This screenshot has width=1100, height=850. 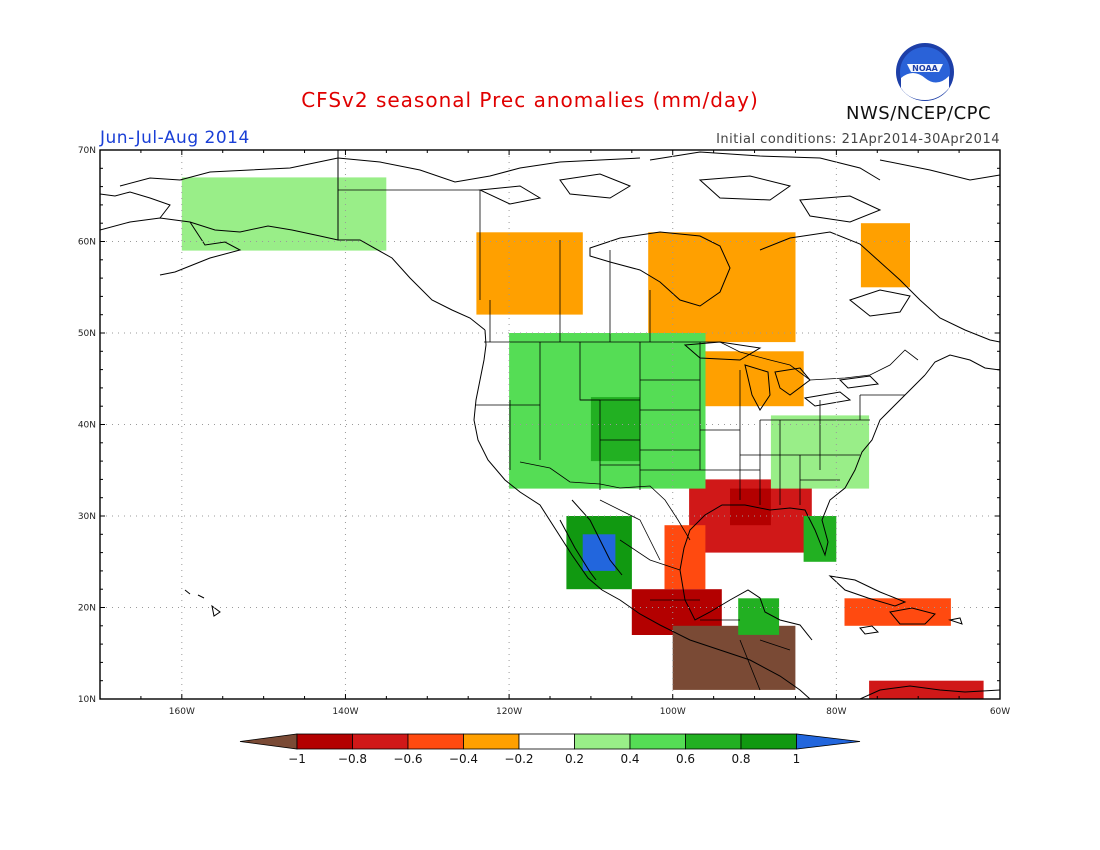 I want to click on colorbar-label: 0.2, so click(x=574, y=759).